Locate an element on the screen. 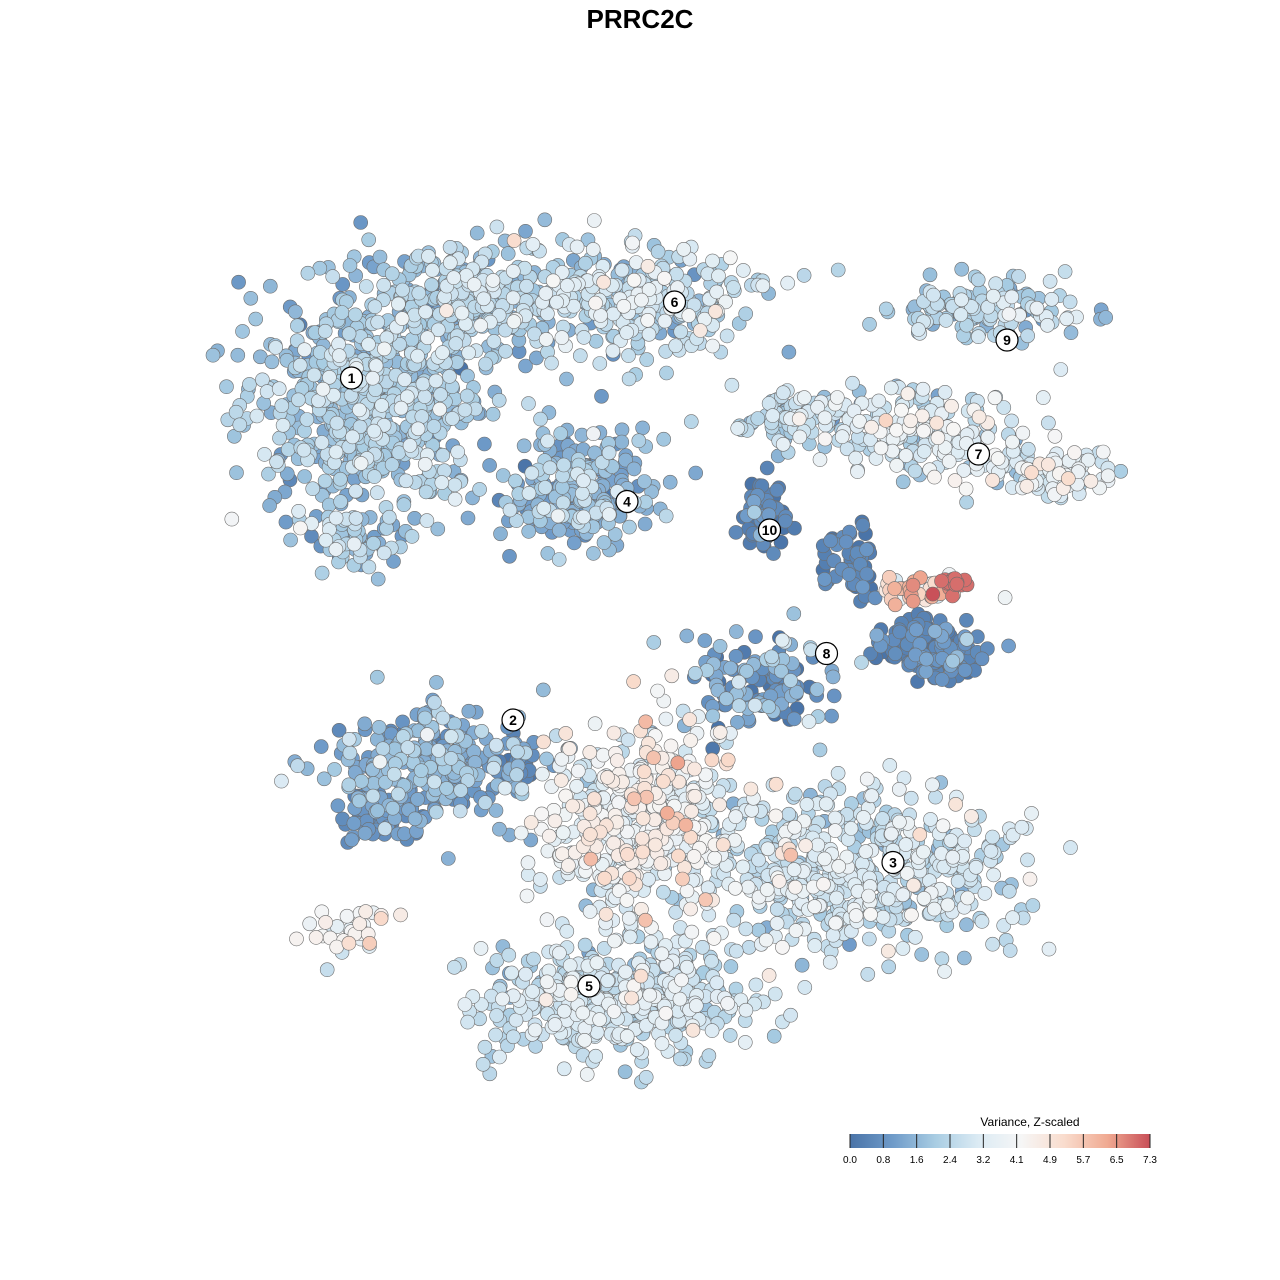 This screenshot has height=1280, width=1280. cluster-label: 5 is located at coordinates (589, 986).